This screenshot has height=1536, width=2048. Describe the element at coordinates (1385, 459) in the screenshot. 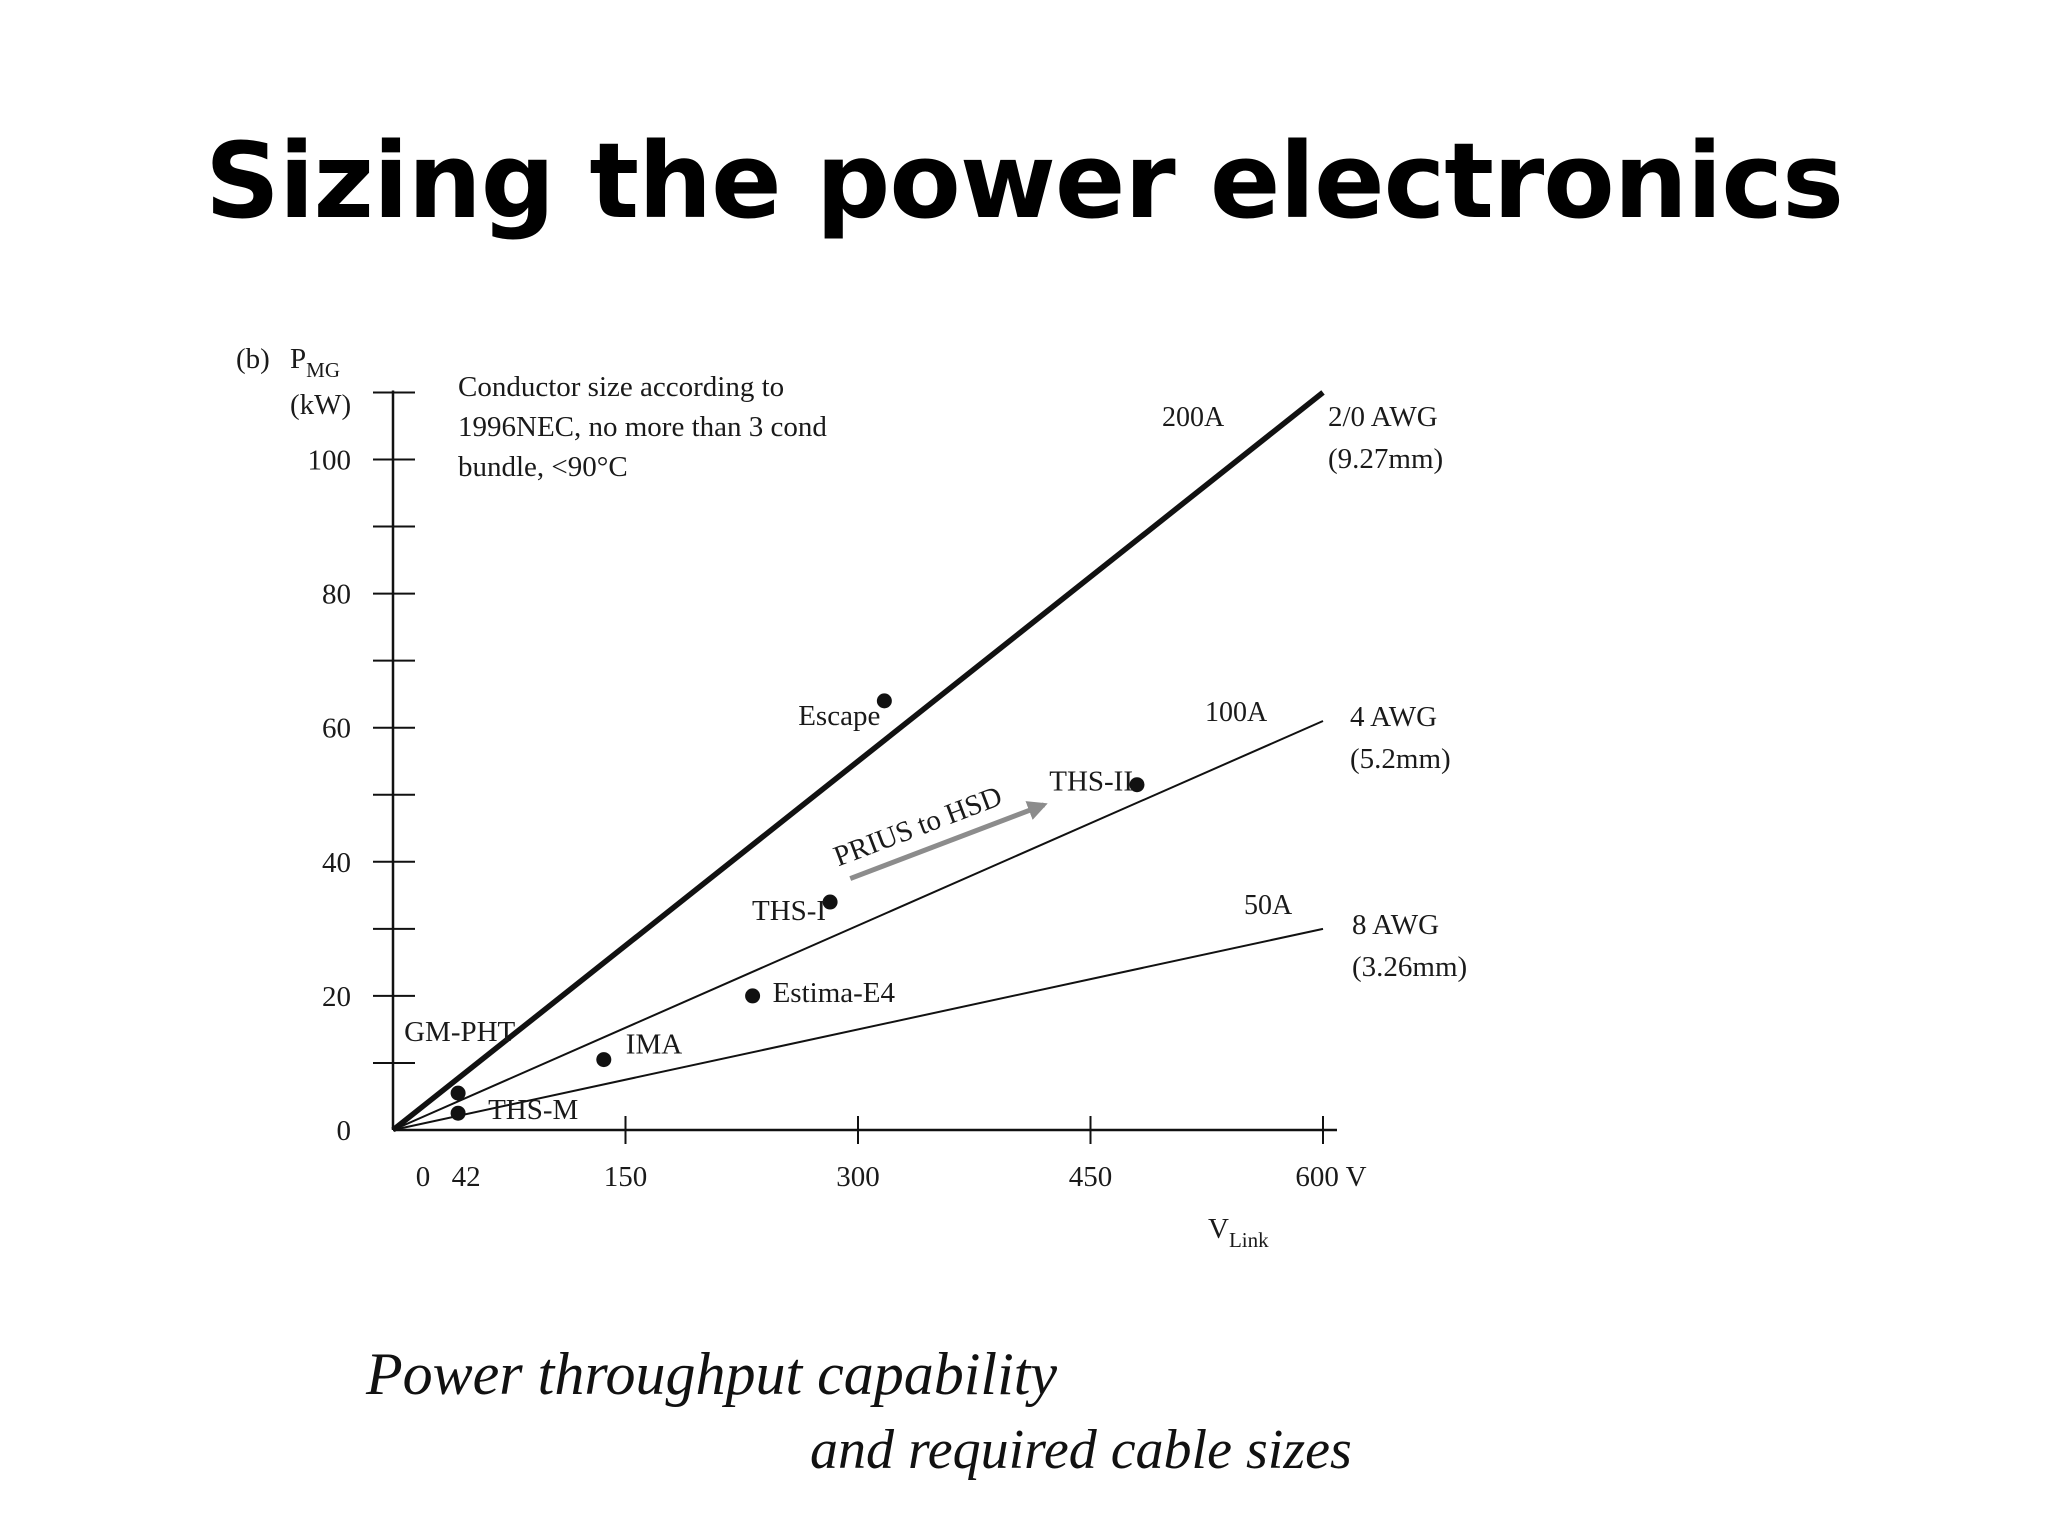

I see `series-diameter-label: (9.27mm)` at that location.